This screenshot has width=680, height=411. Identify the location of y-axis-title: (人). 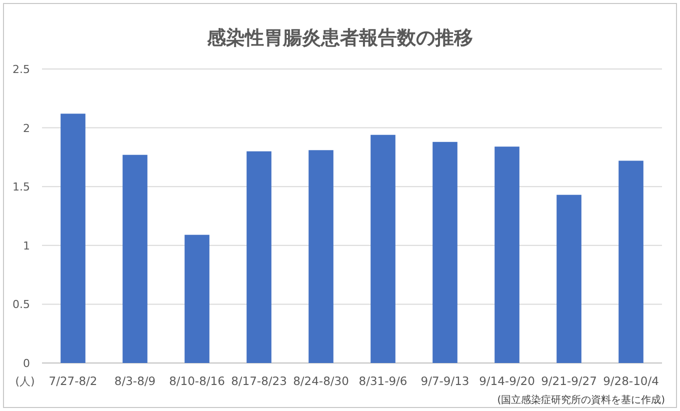
(25, 381).